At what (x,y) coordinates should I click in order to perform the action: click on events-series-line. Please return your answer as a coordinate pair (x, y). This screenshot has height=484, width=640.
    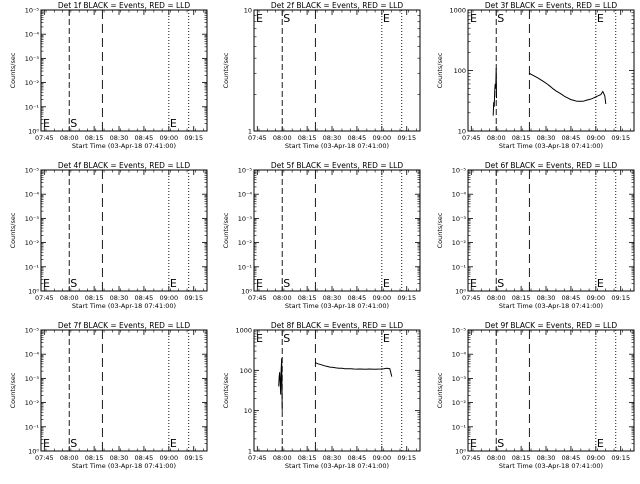
    Looking at the image, I should click on (494, 91).